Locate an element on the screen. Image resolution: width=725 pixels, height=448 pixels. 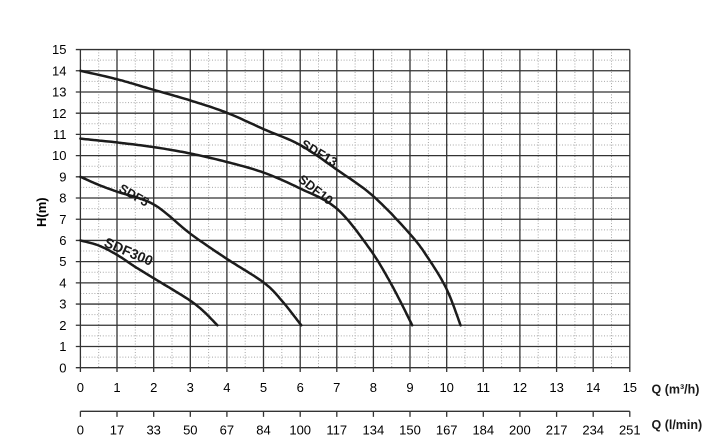
svg-text: 184 is located at coordinates (483, 430).